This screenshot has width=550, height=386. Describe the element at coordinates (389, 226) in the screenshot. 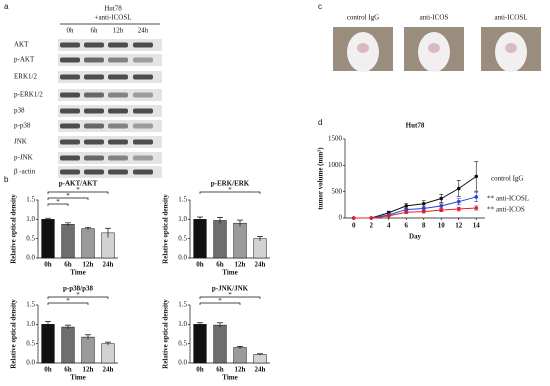

I see `x-tick-label: 4` at that location.